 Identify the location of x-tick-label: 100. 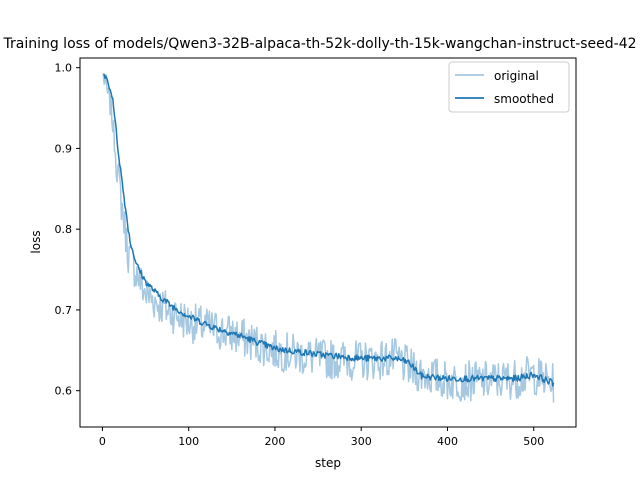
(188, 441).